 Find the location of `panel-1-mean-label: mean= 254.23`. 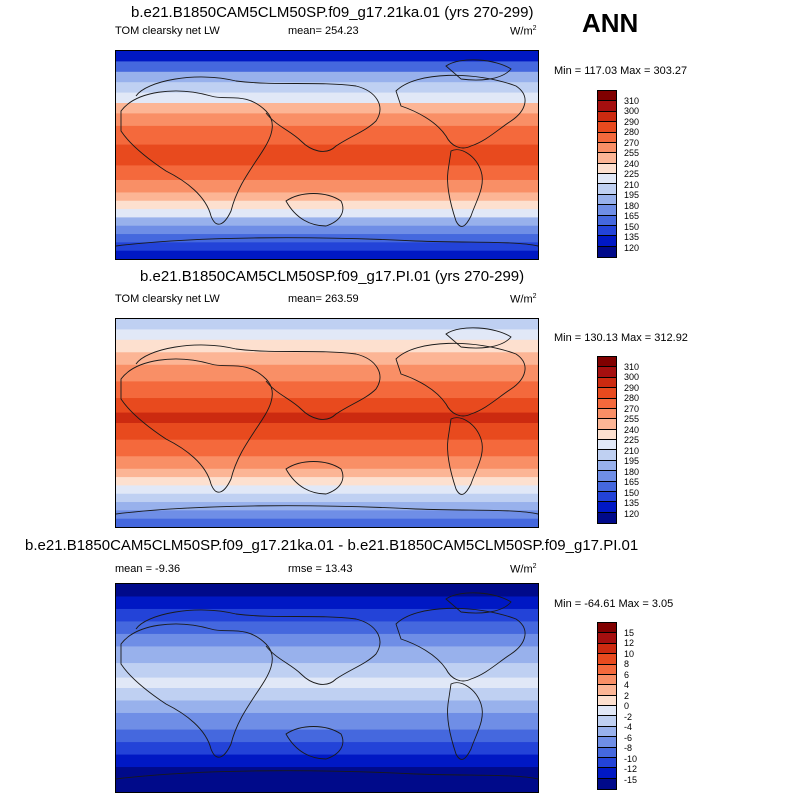

panel-1-mean-label: mean= 254.23 is located at coordinates (323, 31).